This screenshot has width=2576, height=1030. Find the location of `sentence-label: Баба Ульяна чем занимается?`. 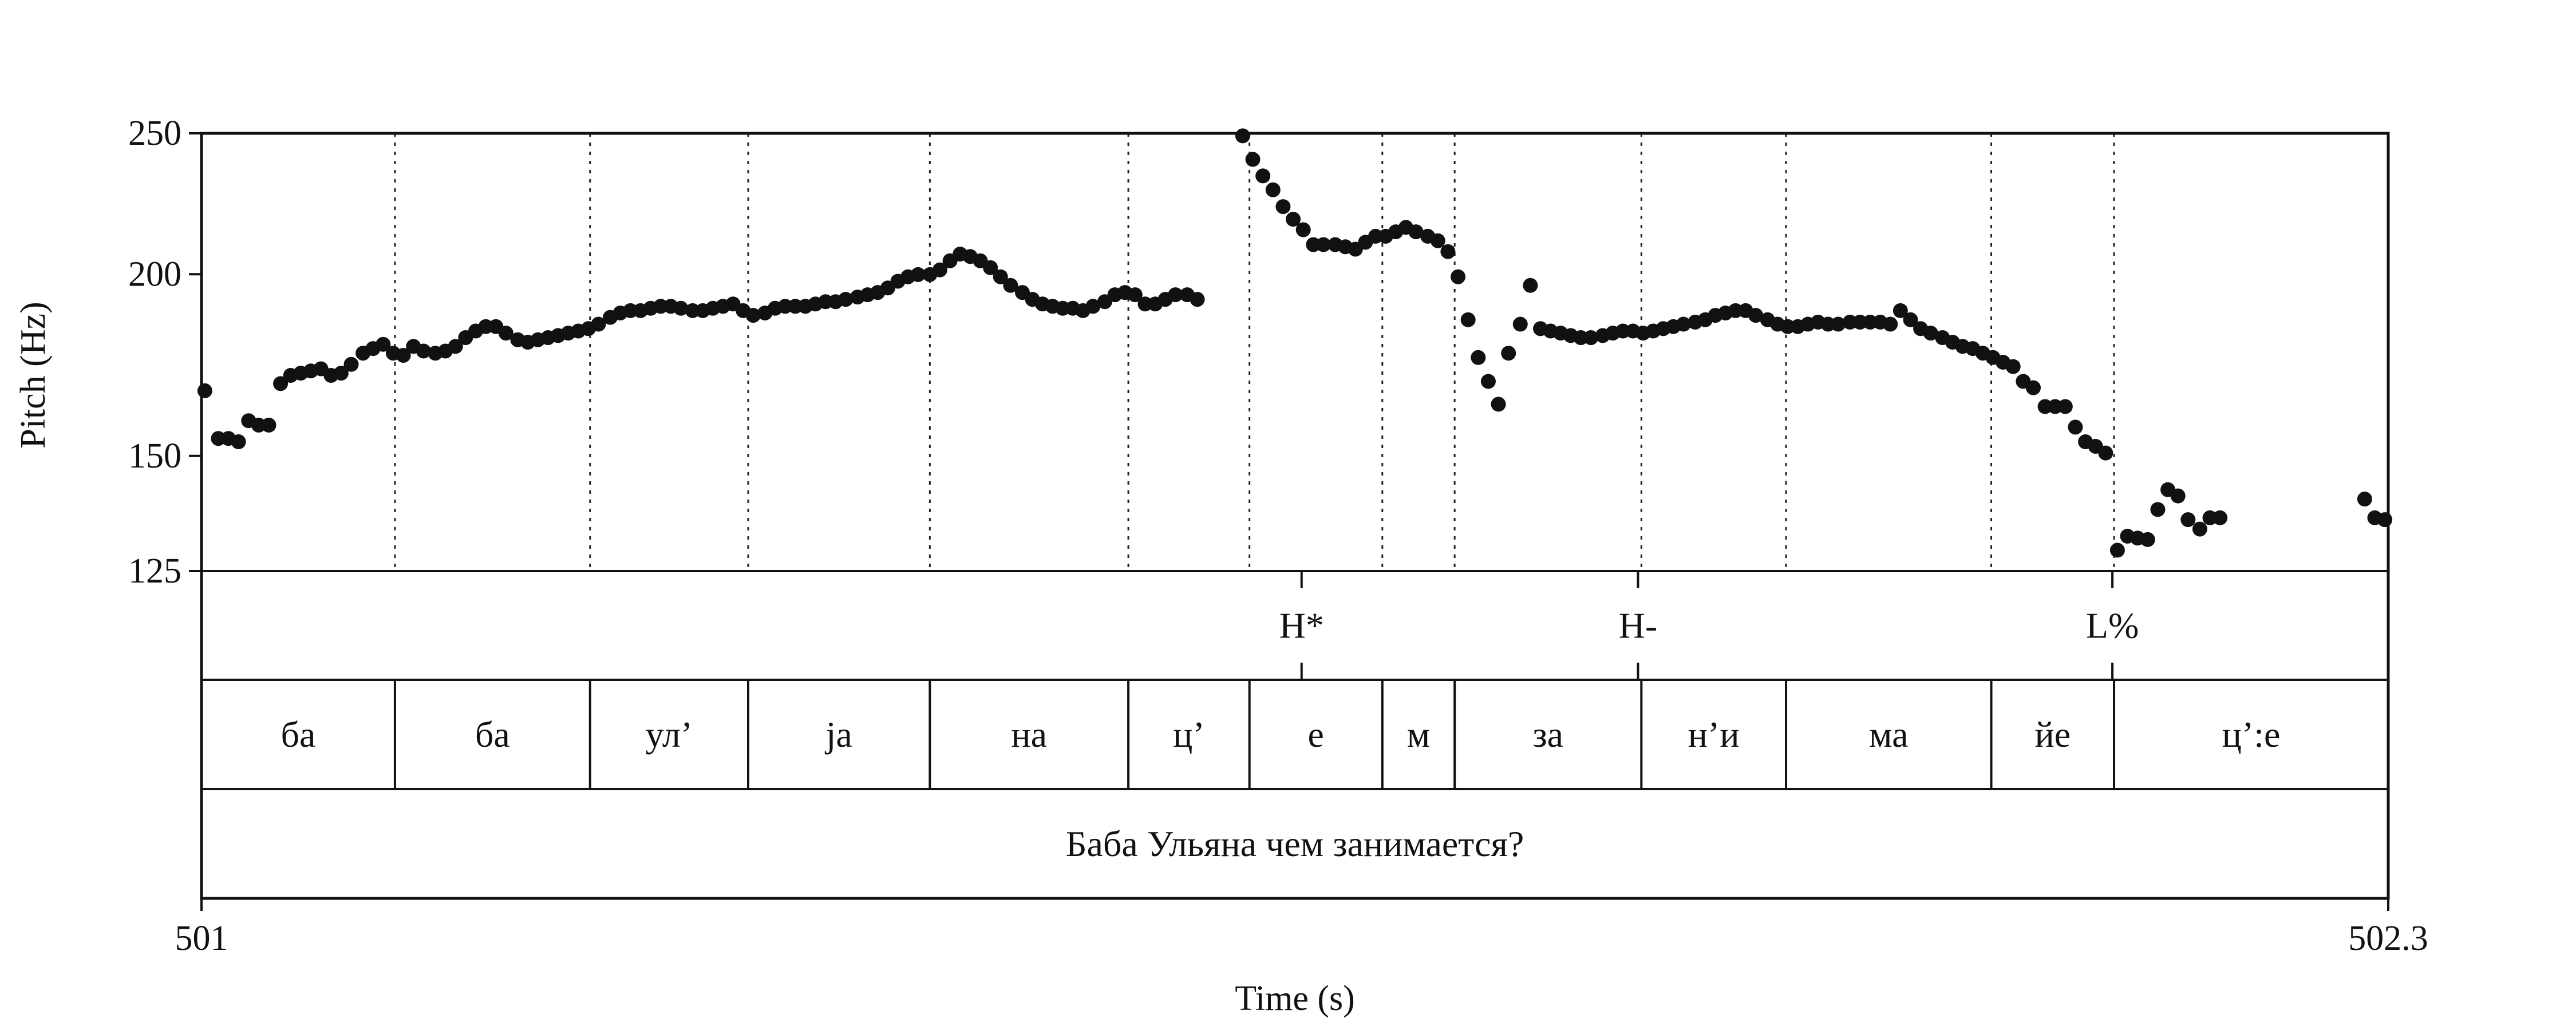

sentence-label: Баба Ульяна чем занимается? is located at coordinates (1295, 843).